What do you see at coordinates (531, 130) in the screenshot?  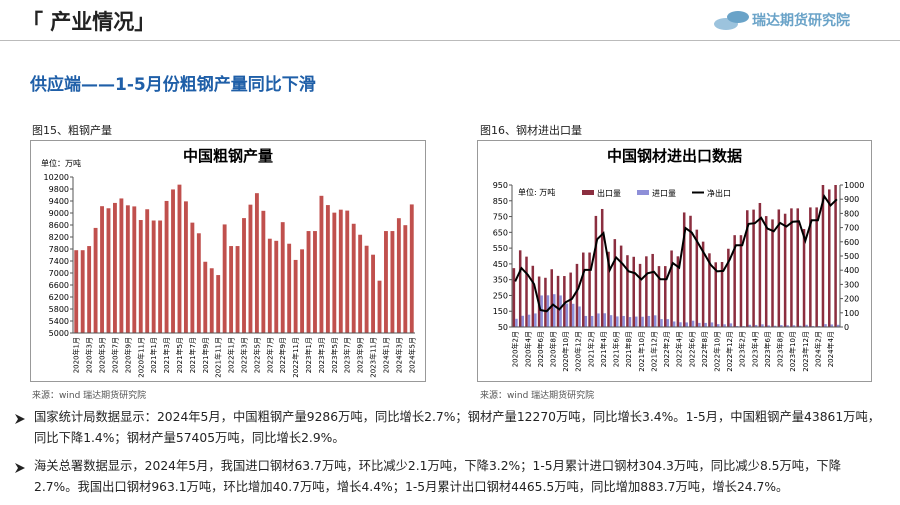 I see `figure-label: 图16、钢材进出口量` at bounding box center [531, 130].